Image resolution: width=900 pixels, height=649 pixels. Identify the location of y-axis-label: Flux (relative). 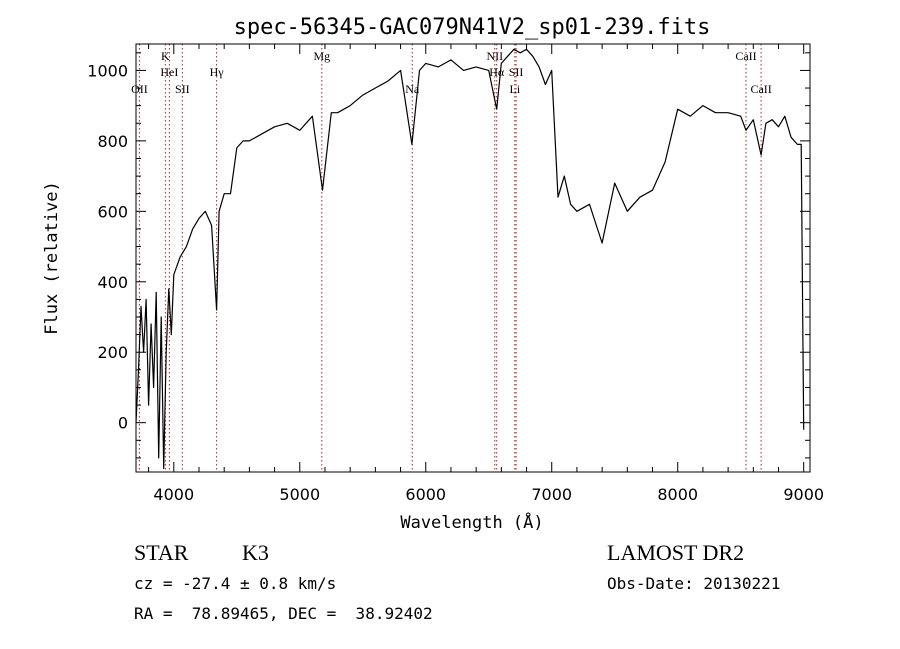
(52, 258).